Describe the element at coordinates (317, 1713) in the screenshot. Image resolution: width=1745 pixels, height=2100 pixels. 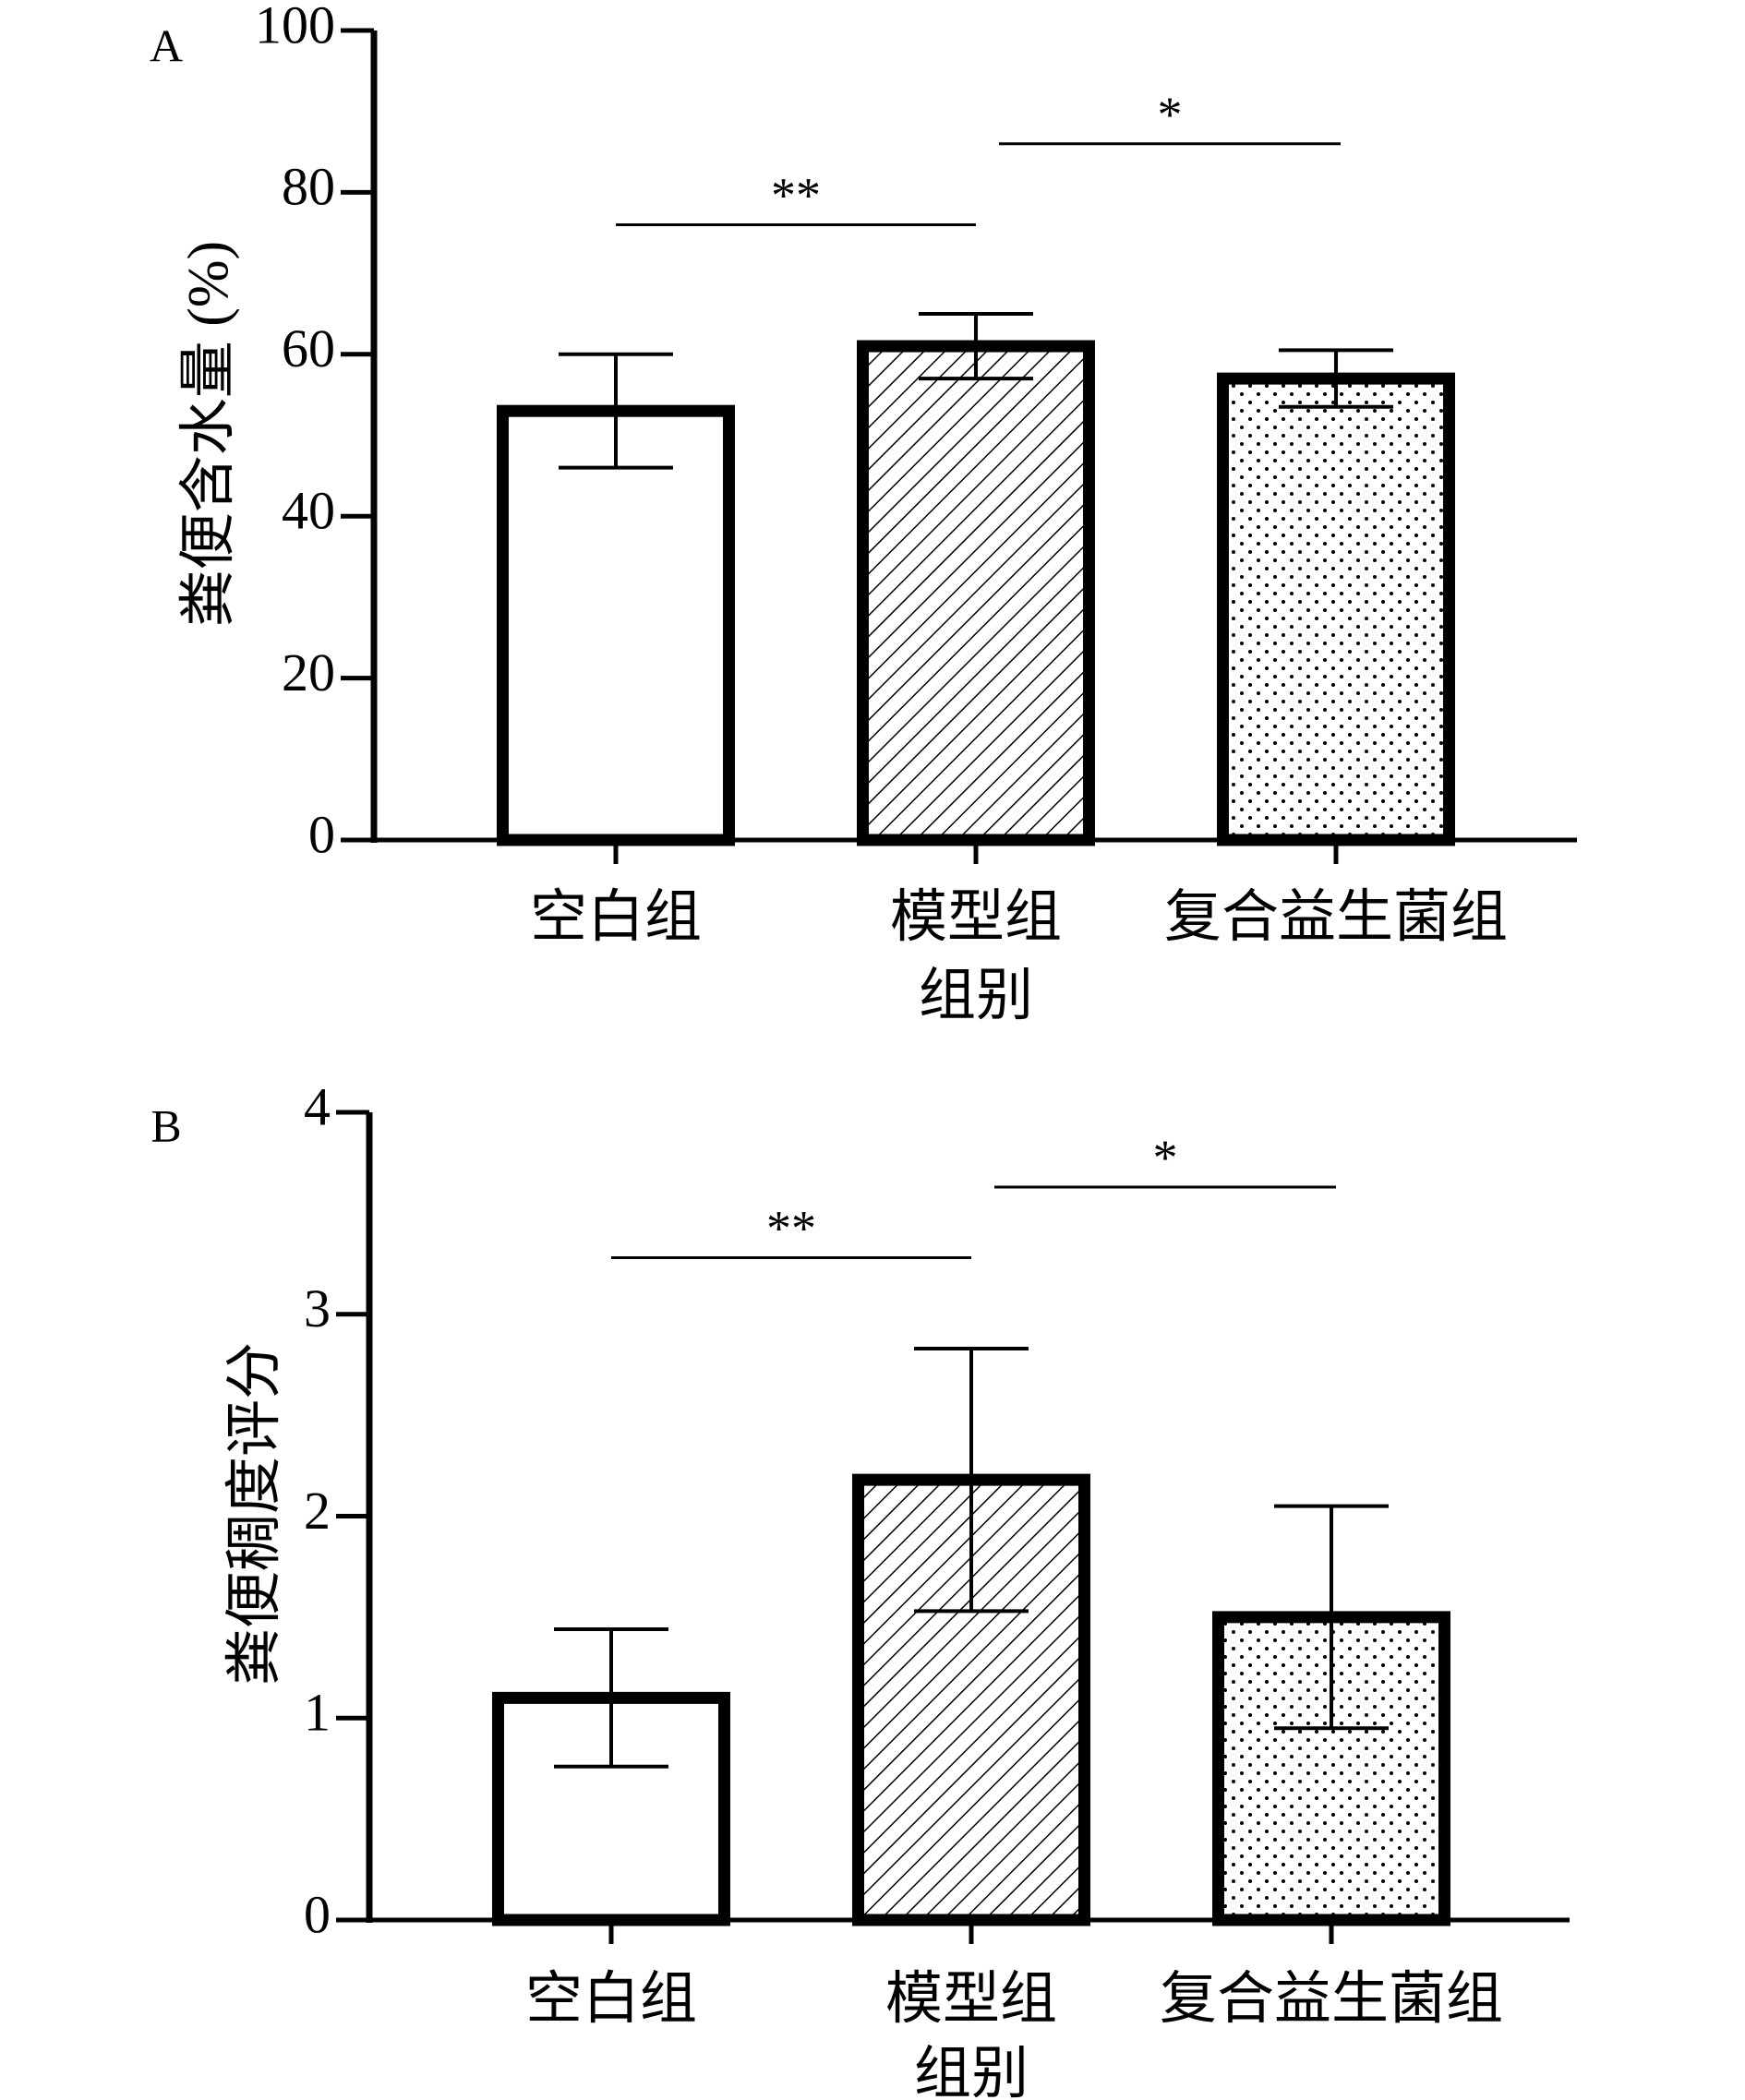
I see `y-tick-label: 1` at that location.